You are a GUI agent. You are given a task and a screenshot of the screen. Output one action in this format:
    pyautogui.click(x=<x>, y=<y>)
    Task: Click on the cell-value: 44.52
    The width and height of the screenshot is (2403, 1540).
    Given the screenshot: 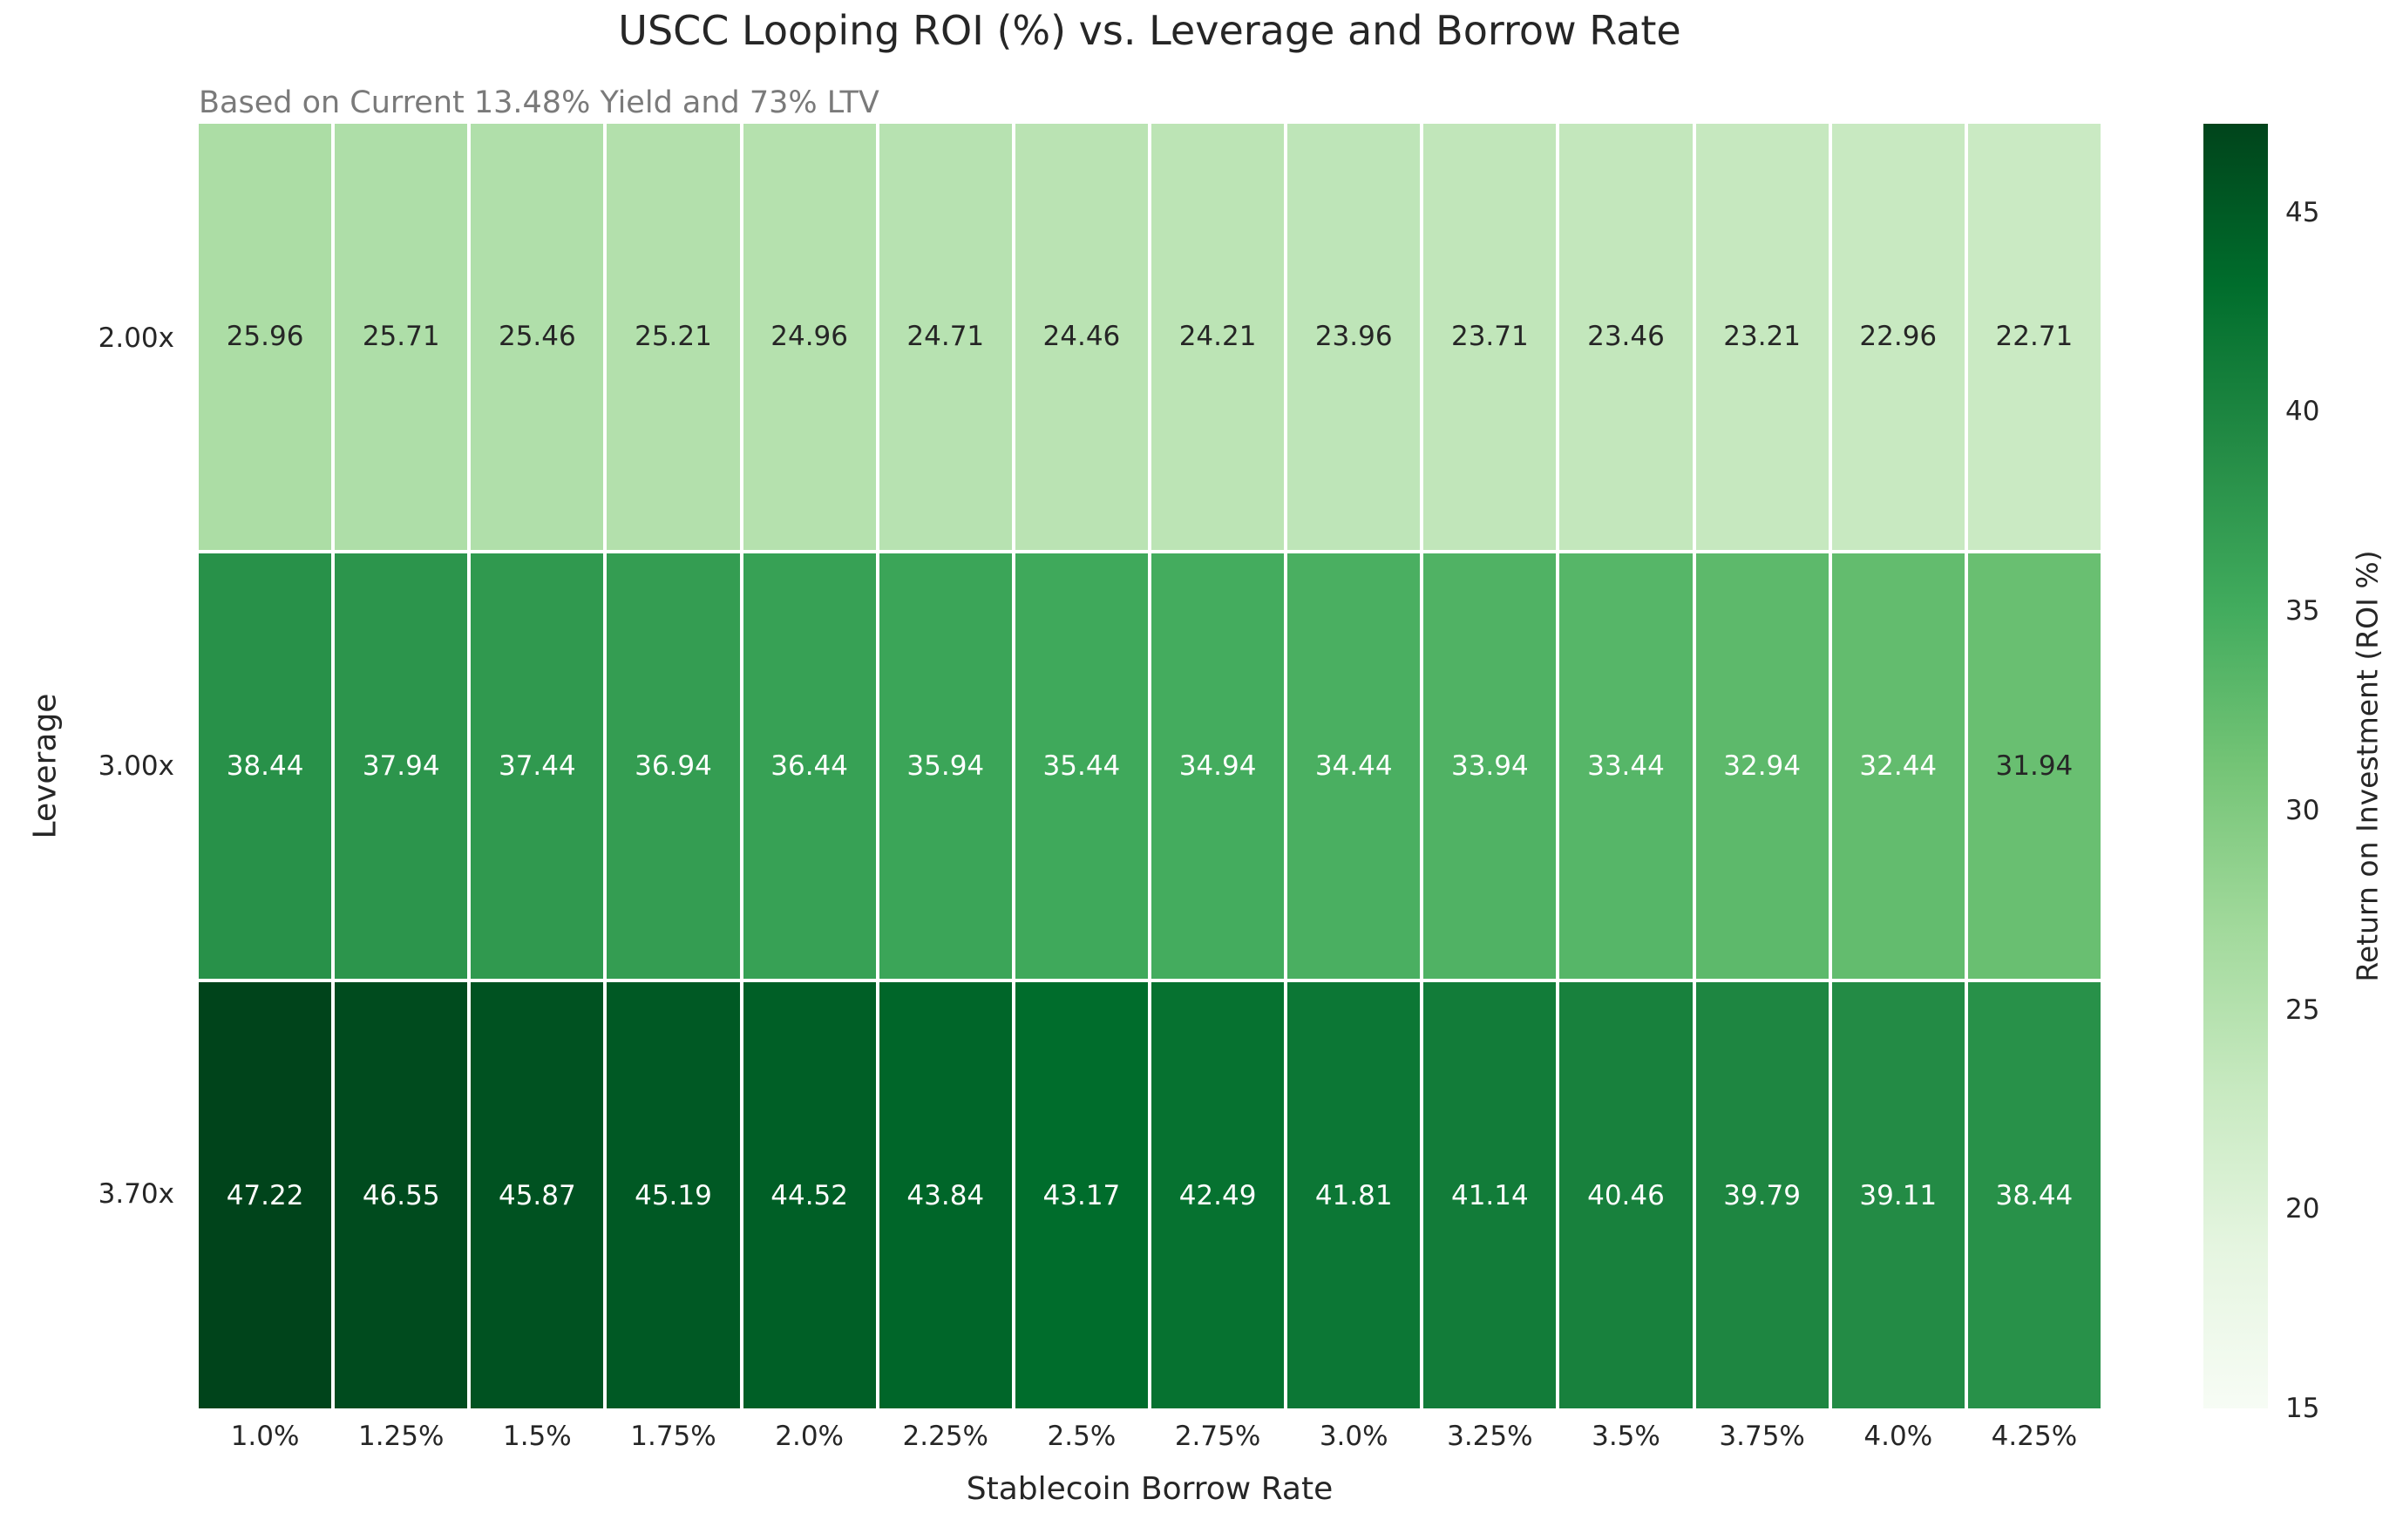 What is the action you would take?
    pyautogui.click(x=809, y=1195)
    